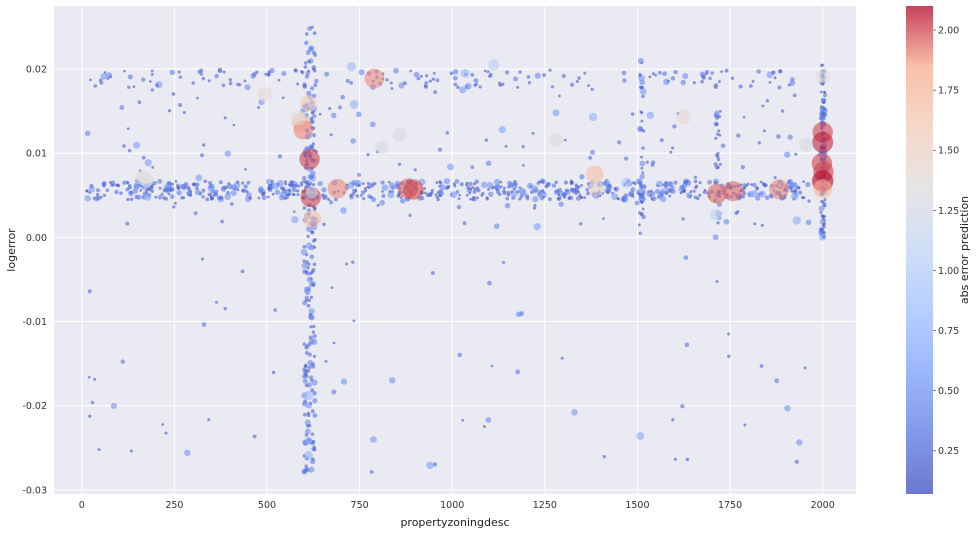 This screenshot has height=533, width=979. I want to click on y-tick-label: -0.01, so click(34, 322).